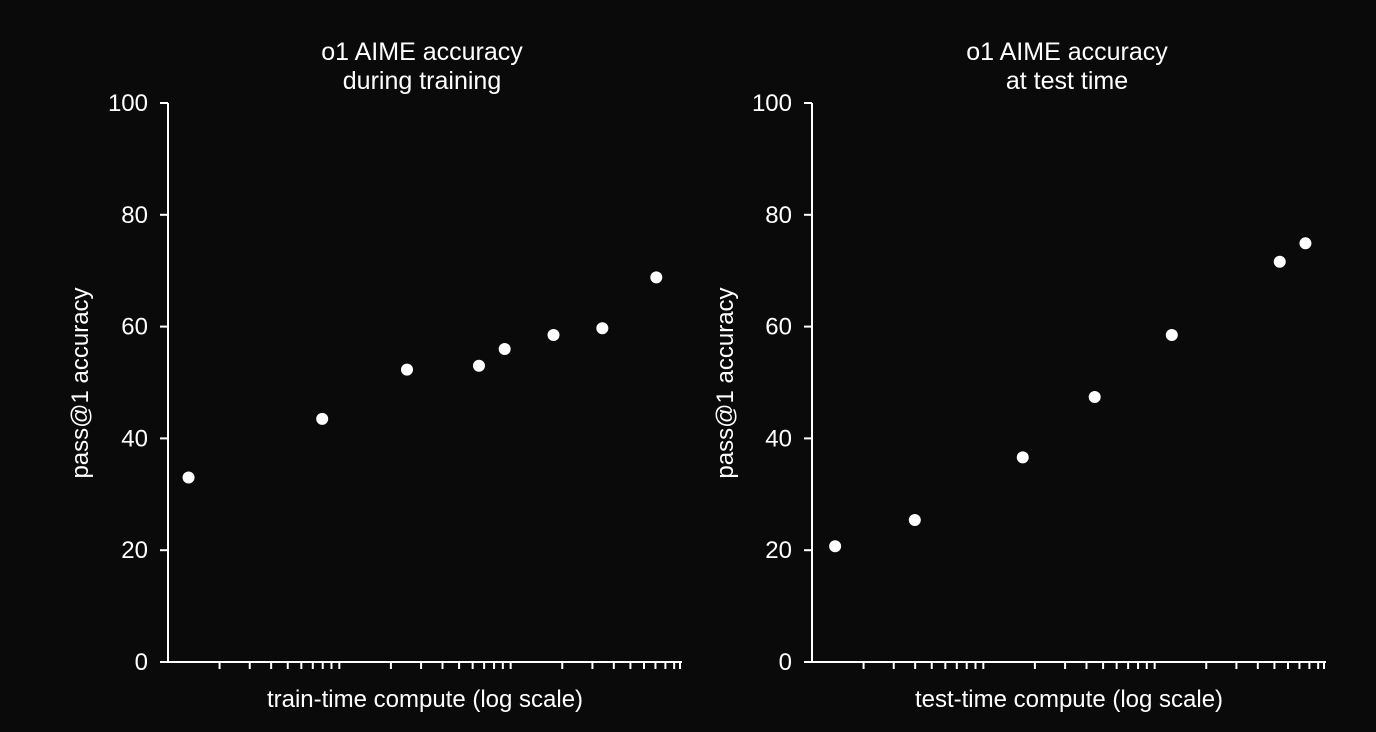 This screenshot has height=732, width=1376. What do you see at coordinates (425, 699) in the screenshot?
I see `x-axis-label: train-time compute (log scale)` at bounding box center [425, 699].